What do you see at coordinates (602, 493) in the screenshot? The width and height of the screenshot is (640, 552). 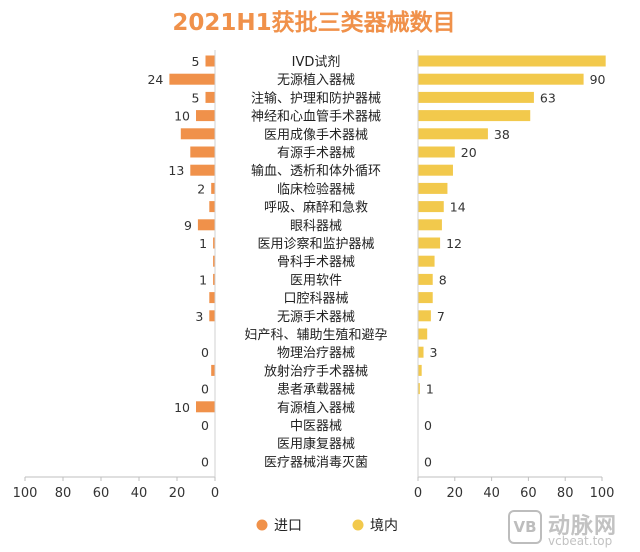 I see `right-tick-label: 100` at bounding box center [602, 493].